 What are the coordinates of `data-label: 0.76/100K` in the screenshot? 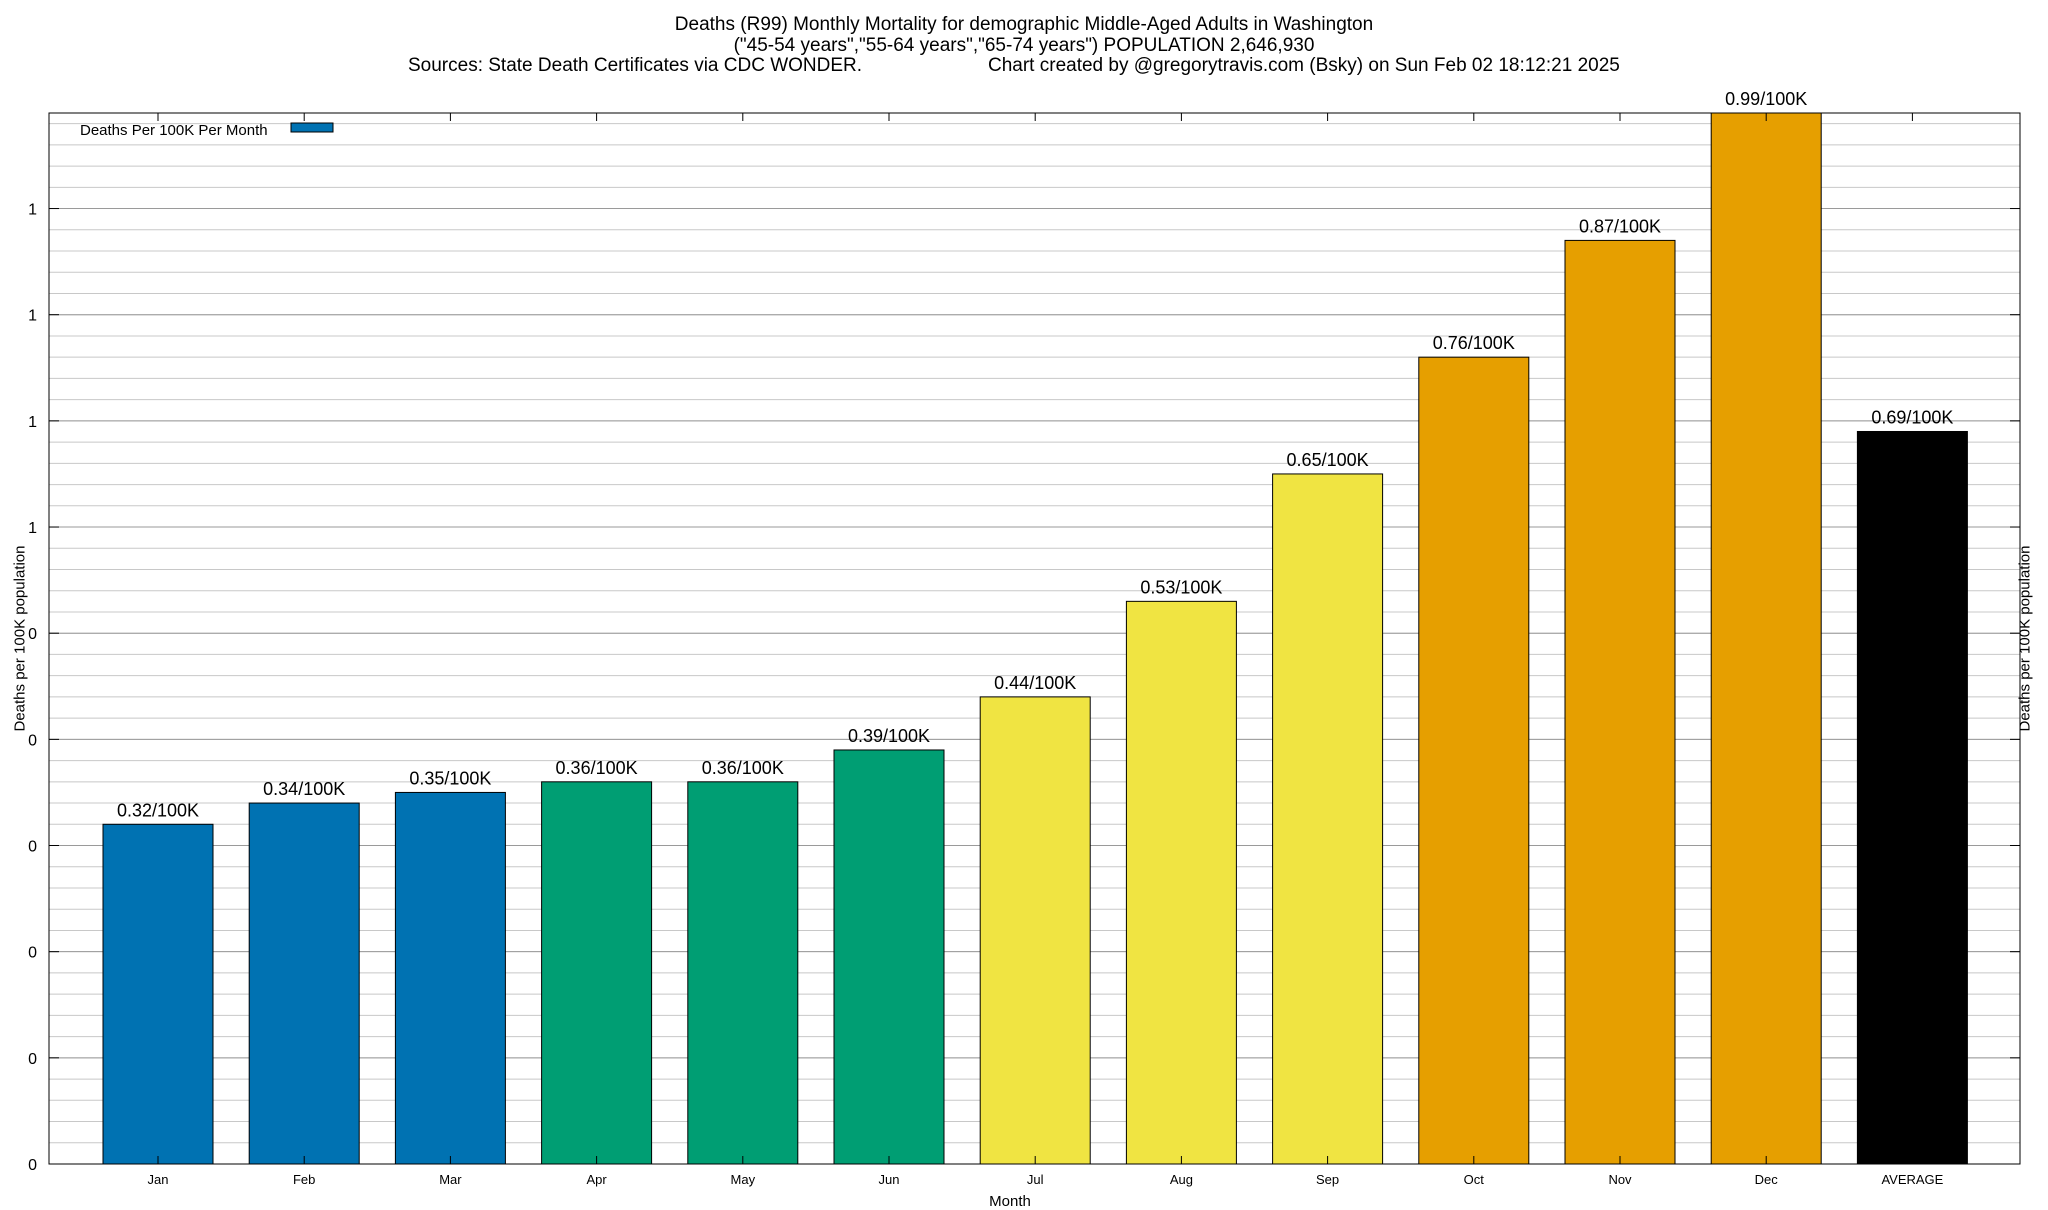 It's located at (1474, 343).